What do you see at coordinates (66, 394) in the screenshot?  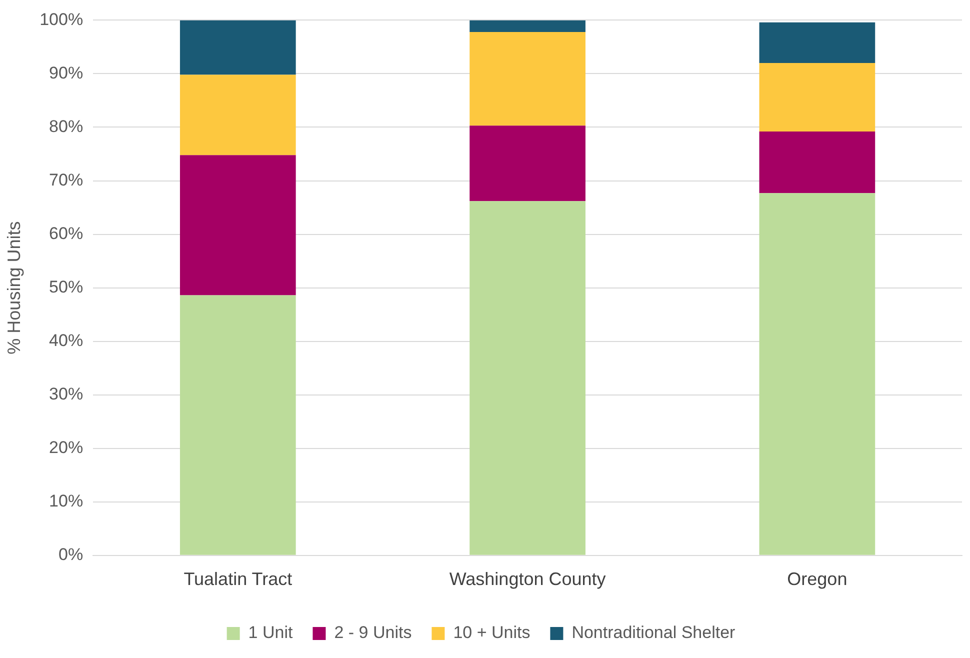 I see `y-tick-label: 30%` at bounding box center [66, 394].